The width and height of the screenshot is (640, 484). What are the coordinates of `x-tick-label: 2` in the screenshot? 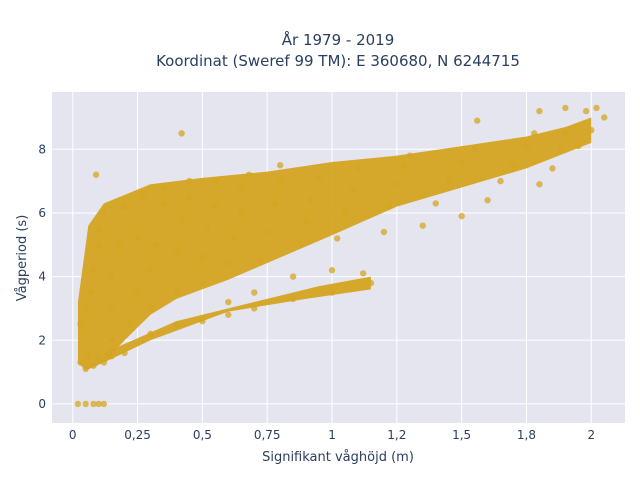 It's located at (591, 435).